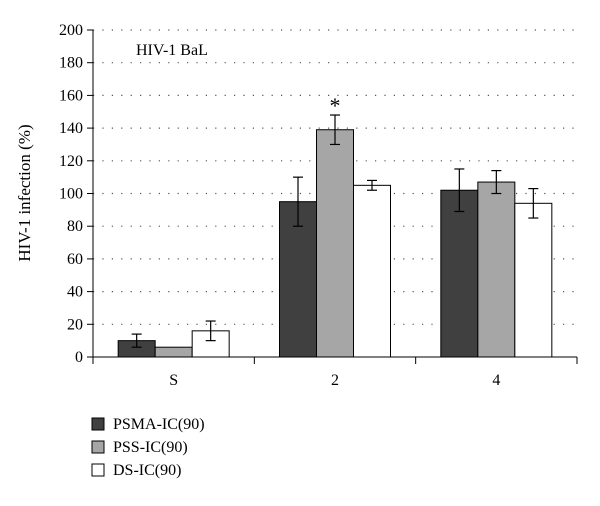 Image resolution: width=600 pixels, height=506 pixels. What do you see at coordinates (71, 63) in the screenshot?
I see `y-tick-label: 180` at bounding box center [71, 63].